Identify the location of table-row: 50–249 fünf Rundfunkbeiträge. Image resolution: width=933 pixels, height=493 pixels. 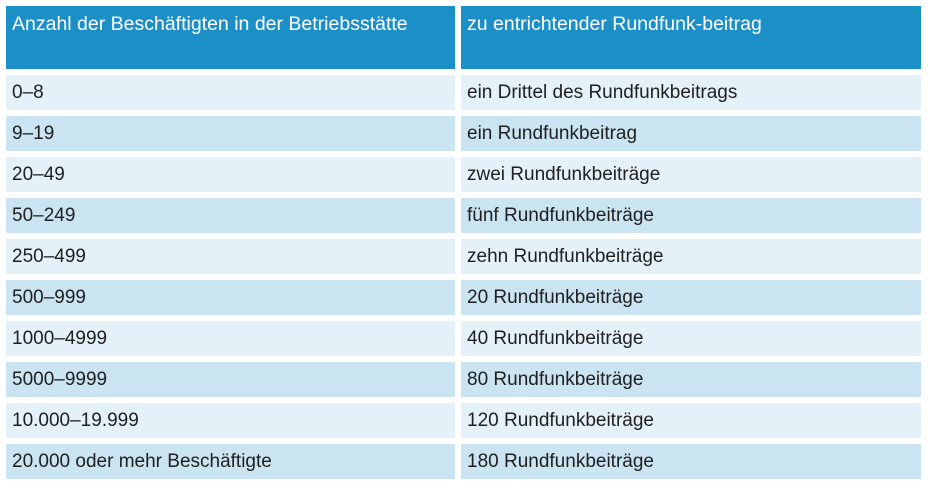
(463, 215).